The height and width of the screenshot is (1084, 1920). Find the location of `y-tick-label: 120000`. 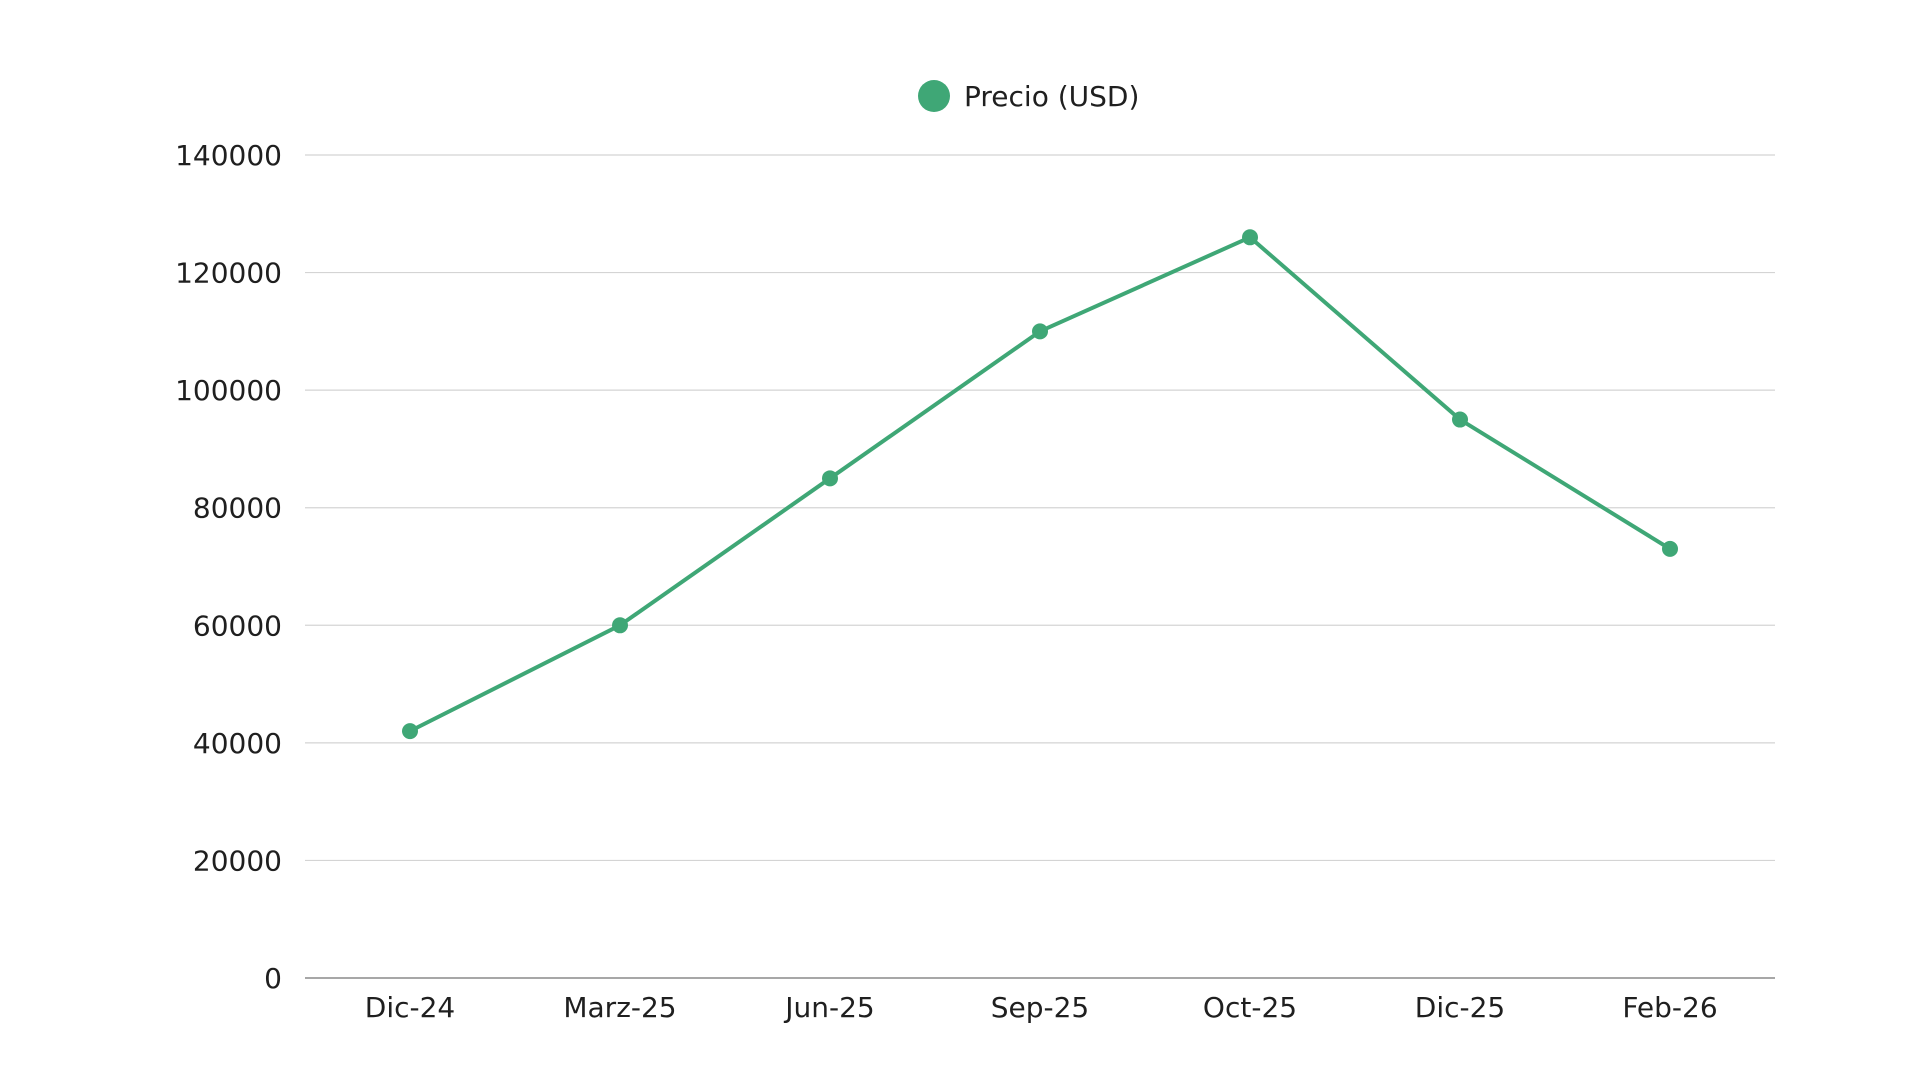

y-tick-label: 120000 is located at coordinates (228, 273).